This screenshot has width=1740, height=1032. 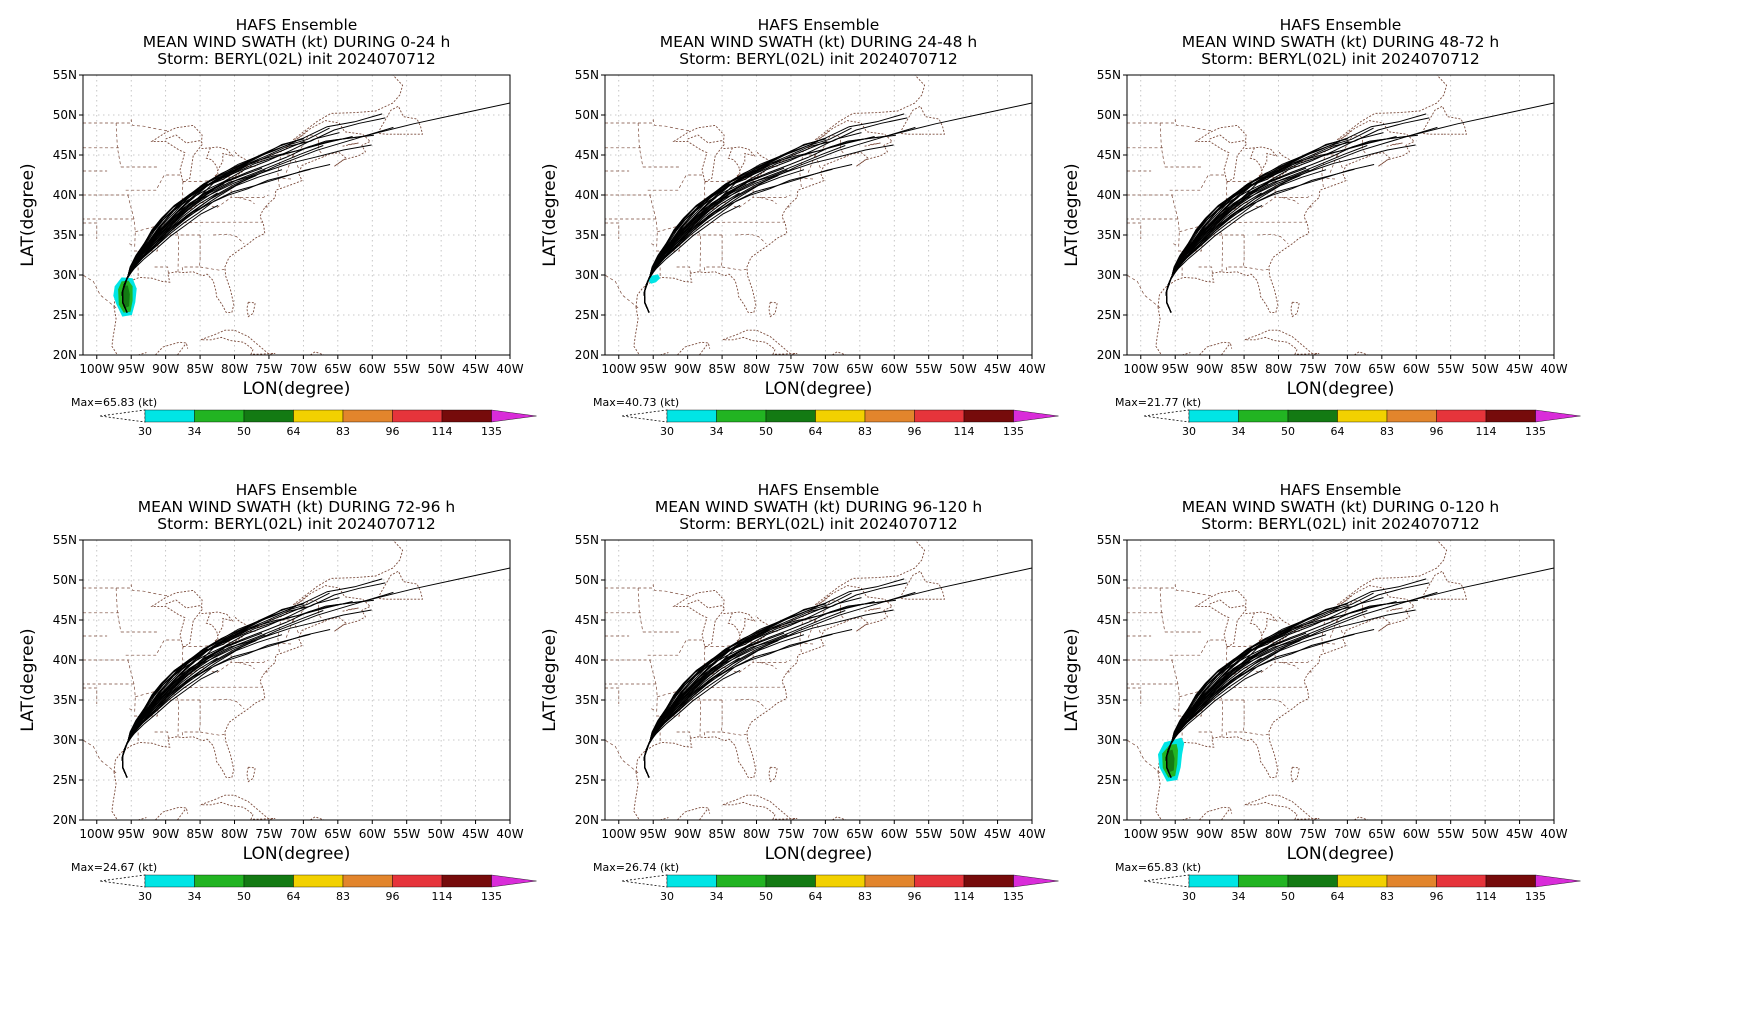 I want to click on map-frame, so click(x=1340, y=680).